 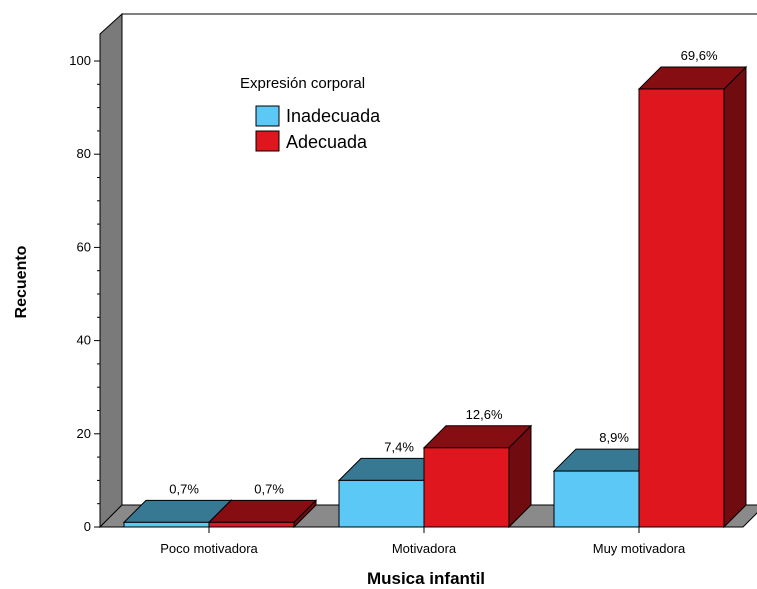 I want to click on legend-title: Expresión corporal, so click(x=302, y=83).